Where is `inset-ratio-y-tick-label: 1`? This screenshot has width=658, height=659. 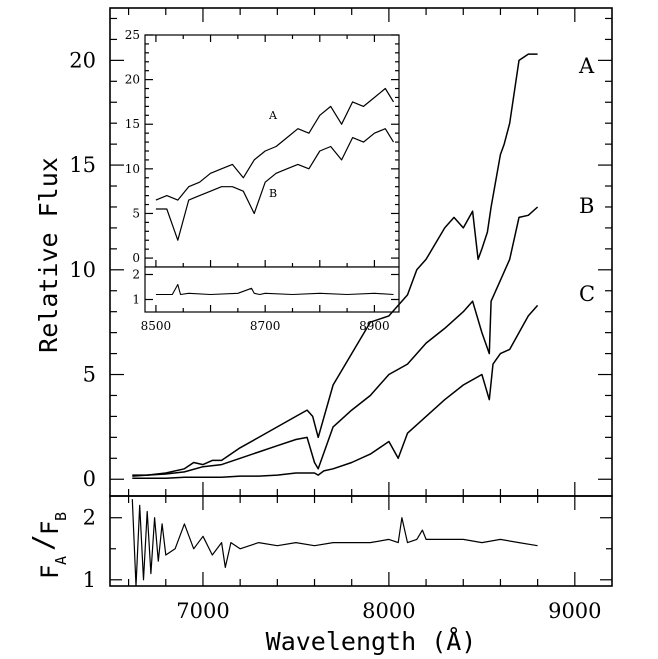 inset-ratio-y-tick-label: 1 is located at coordinates (136, 300).